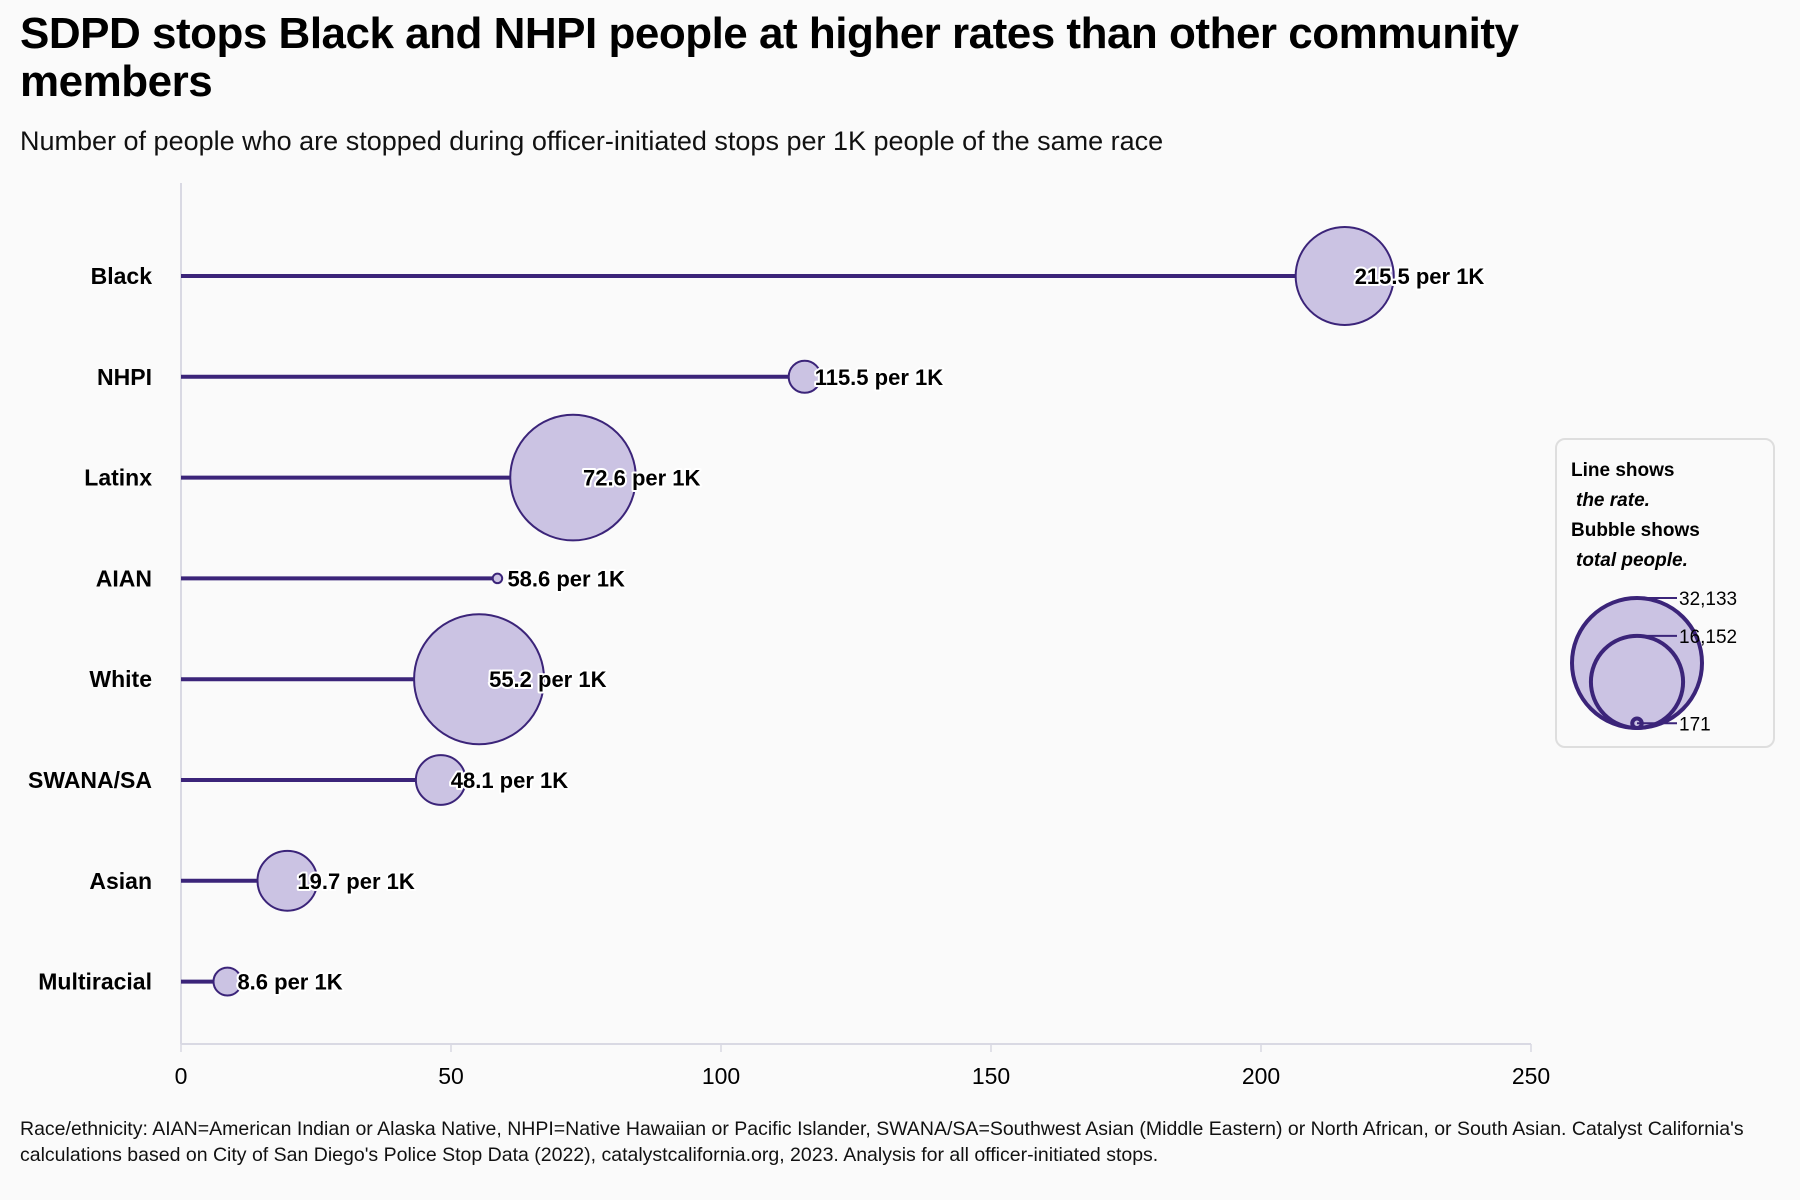 This screenshot has width=1800, height=1200. Describe the element at coordinates (124, 578) in the screenshot. I see `category-label: AIAN` at that location.